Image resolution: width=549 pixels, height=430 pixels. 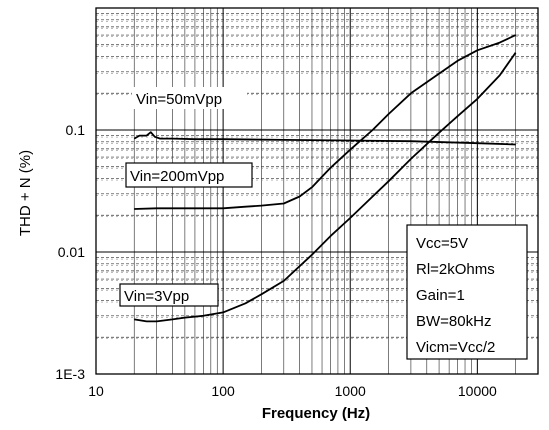 I want to click on y-tick-label: 0.01, so click(x=71, y=252).